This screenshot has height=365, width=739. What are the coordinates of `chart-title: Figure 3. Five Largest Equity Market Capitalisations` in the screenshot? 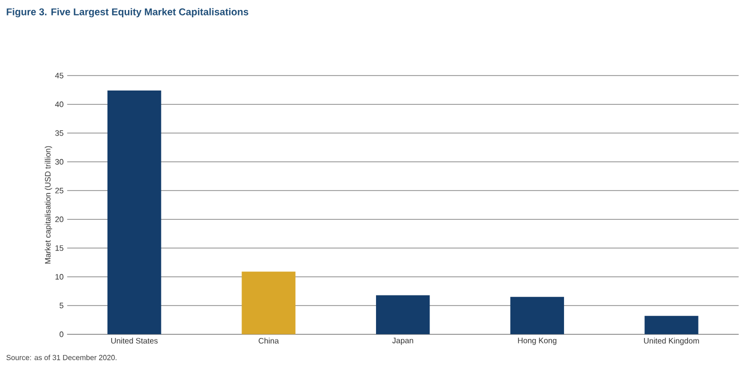 It's located at (127, 13).